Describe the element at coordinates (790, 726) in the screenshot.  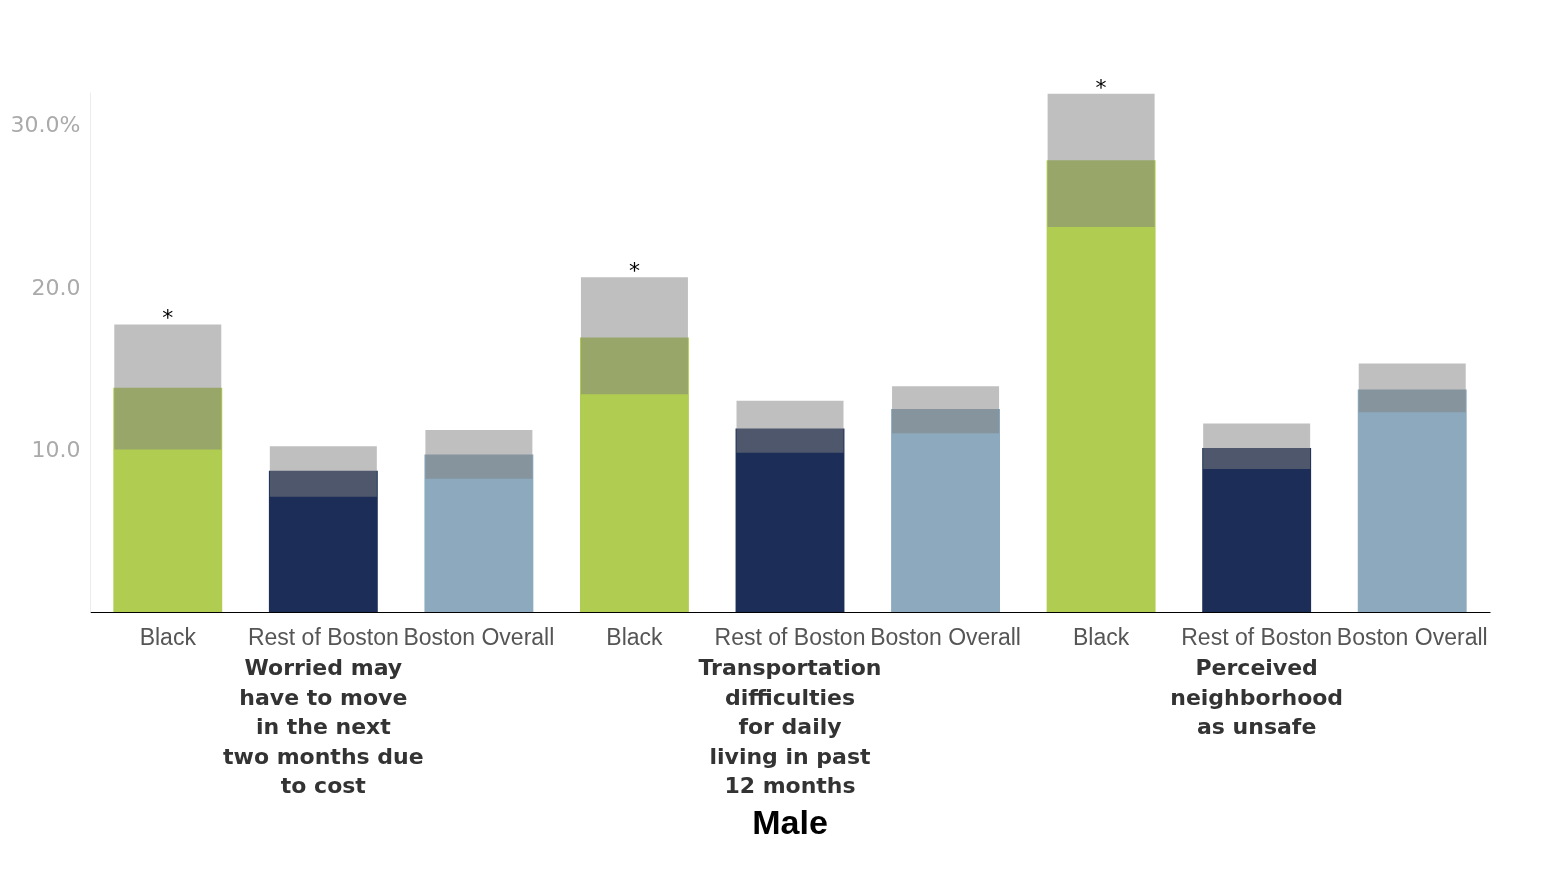
I see `text: Transportation difficulties for daily living in past 12 months` at that location.